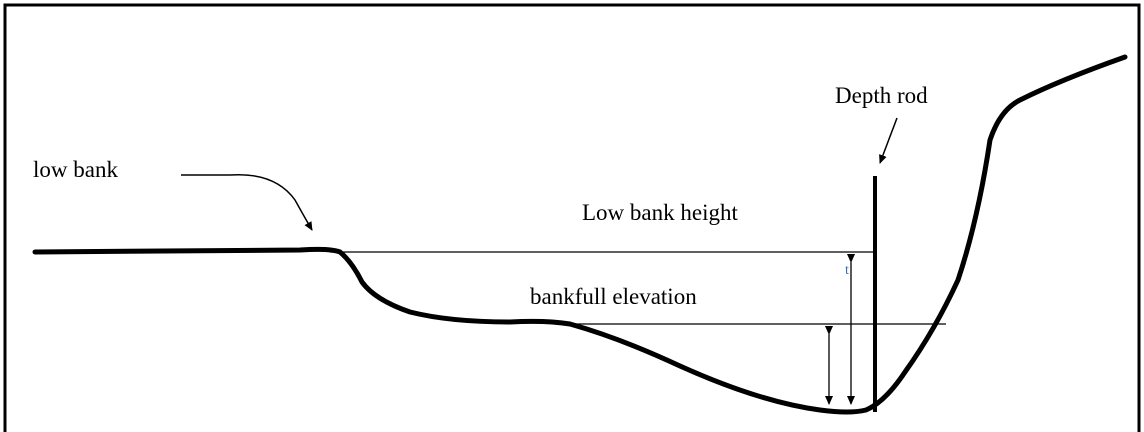 The image size is (1144, 432). I want to click on low-bank-height-label: Low bank height, so click(660, 212).